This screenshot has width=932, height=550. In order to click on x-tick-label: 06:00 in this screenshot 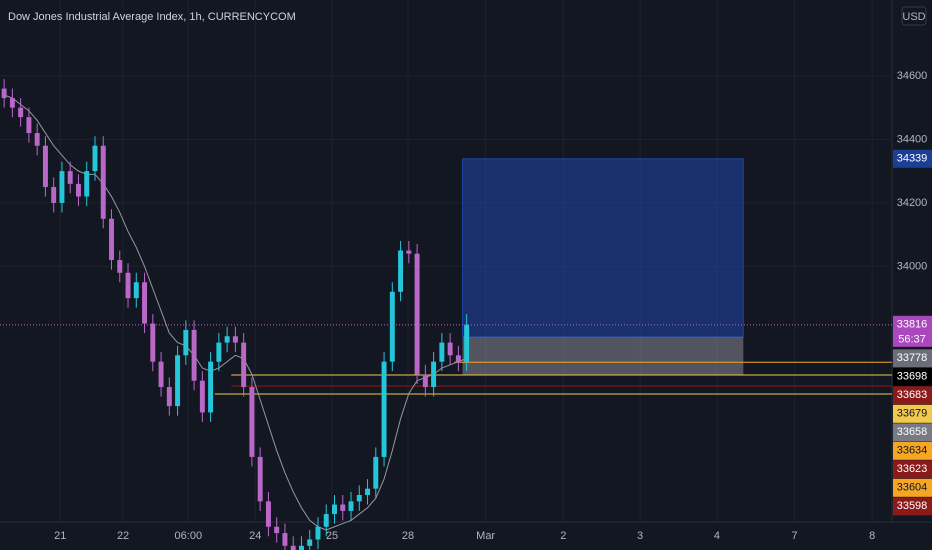, I will do `click(189, 536)`.